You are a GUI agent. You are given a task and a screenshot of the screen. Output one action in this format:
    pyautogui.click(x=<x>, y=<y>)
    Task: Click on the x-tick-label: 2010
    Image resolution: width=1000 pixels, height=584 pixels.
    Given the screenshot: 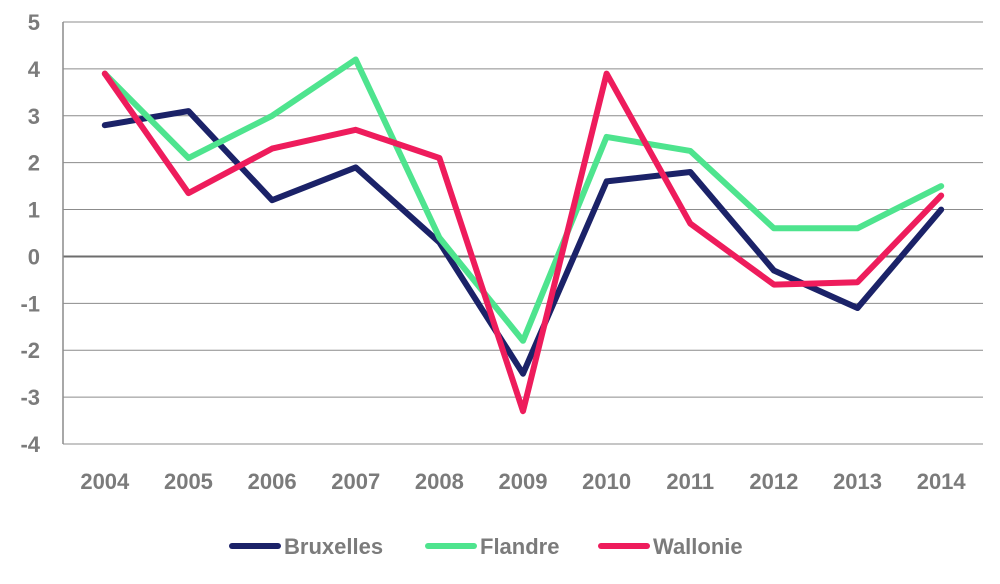 What is the action you would take?
    pyautogui.click(x=606, y=481)
    